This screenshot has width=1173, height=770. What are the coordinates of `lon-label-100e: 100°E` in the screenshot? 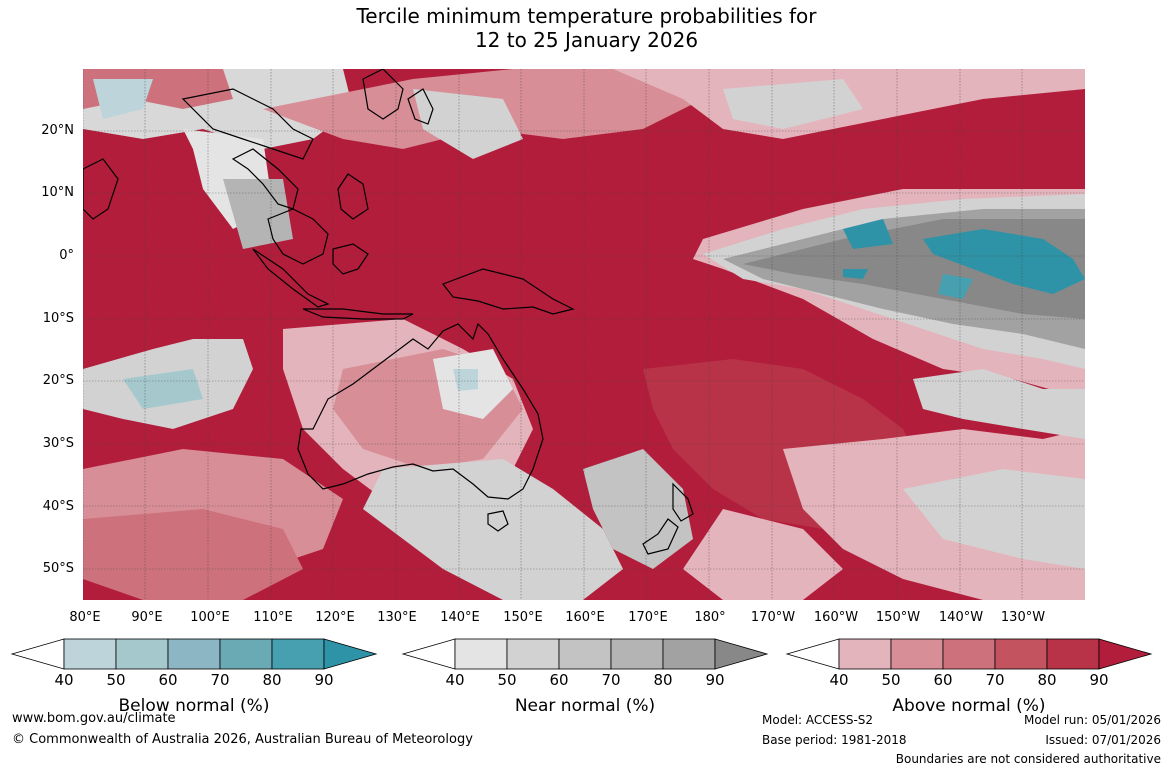 It's located at (210, 617).